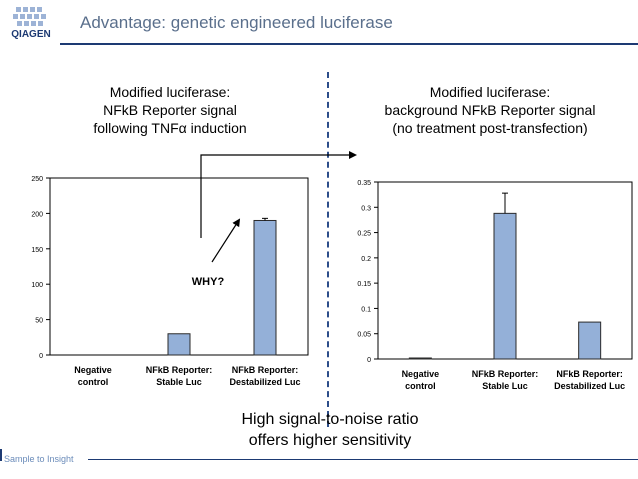 This screenshot has width=638, height=479. I want to click on y-tick-label: 0.25, so click(364, 234).